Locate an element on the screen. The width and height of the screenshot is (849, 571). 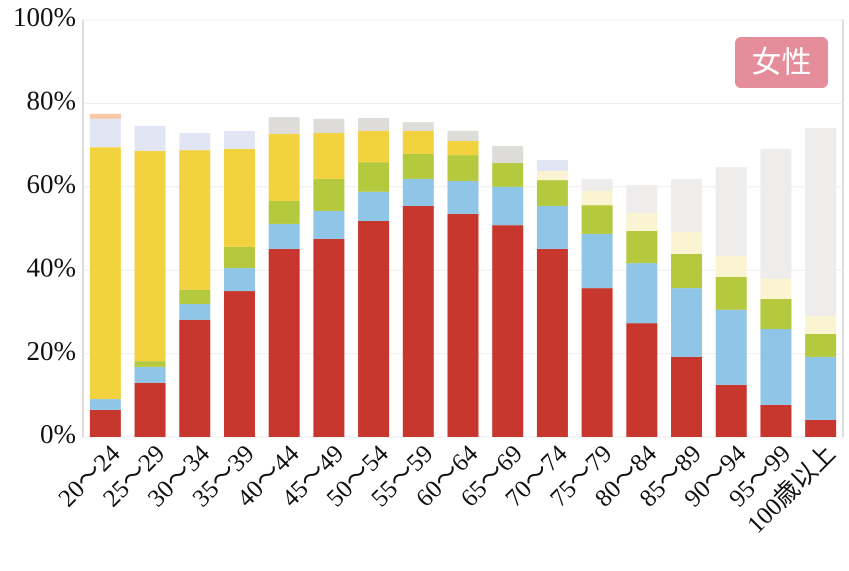
y-tick-label: 100% is located at coordinates (44, 17).